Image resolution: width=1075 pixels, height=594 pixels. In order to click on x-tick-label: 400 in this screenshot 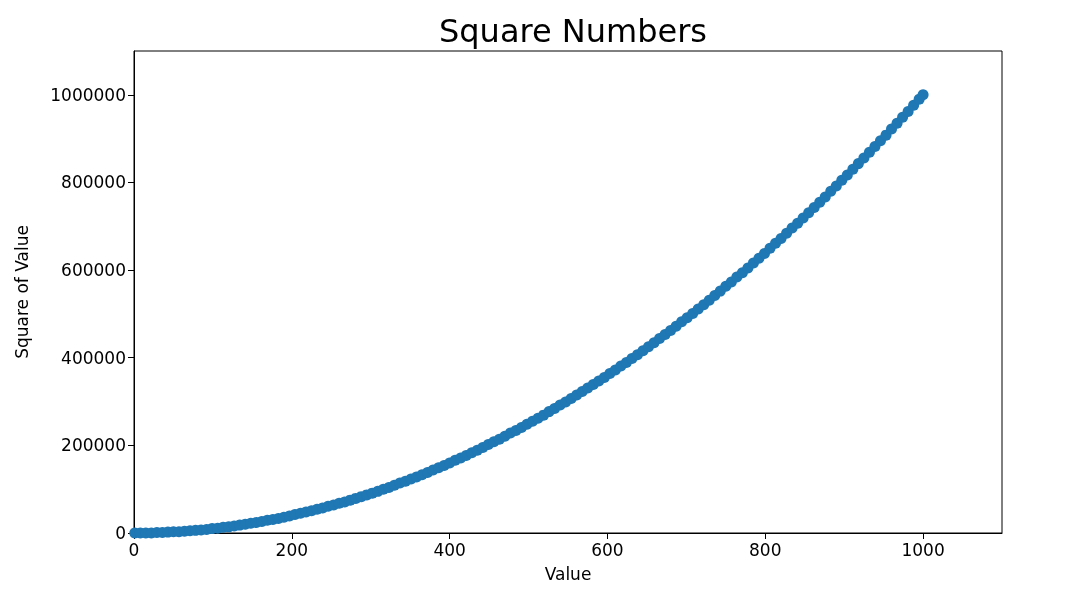, I will do `click(449, 549)`.